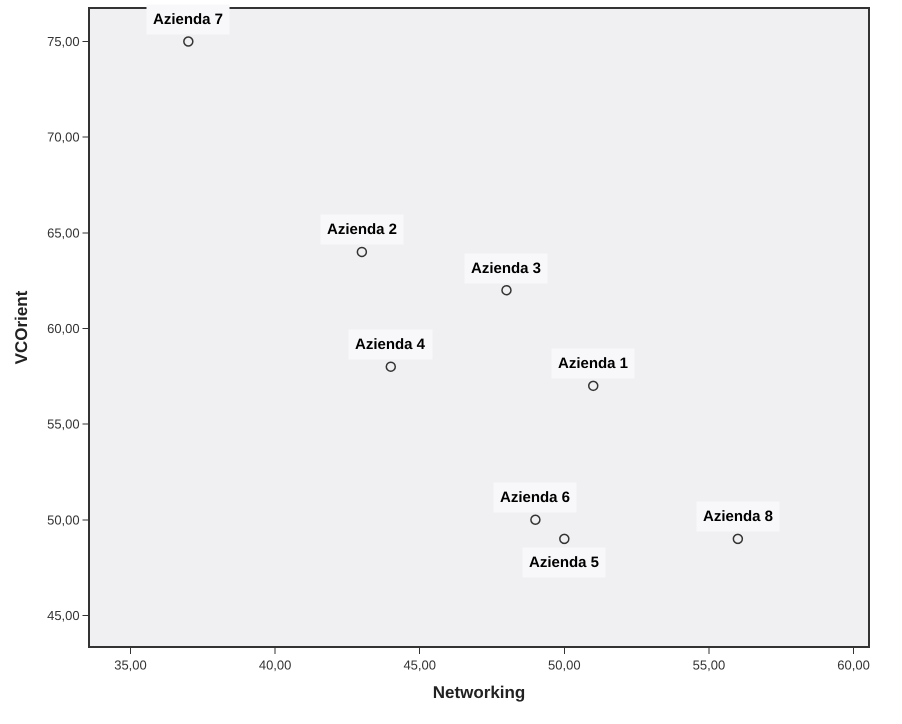 This screenshot has height=724, width=902. I want to click on x-tick-label: 55,00, so click(709, 664).